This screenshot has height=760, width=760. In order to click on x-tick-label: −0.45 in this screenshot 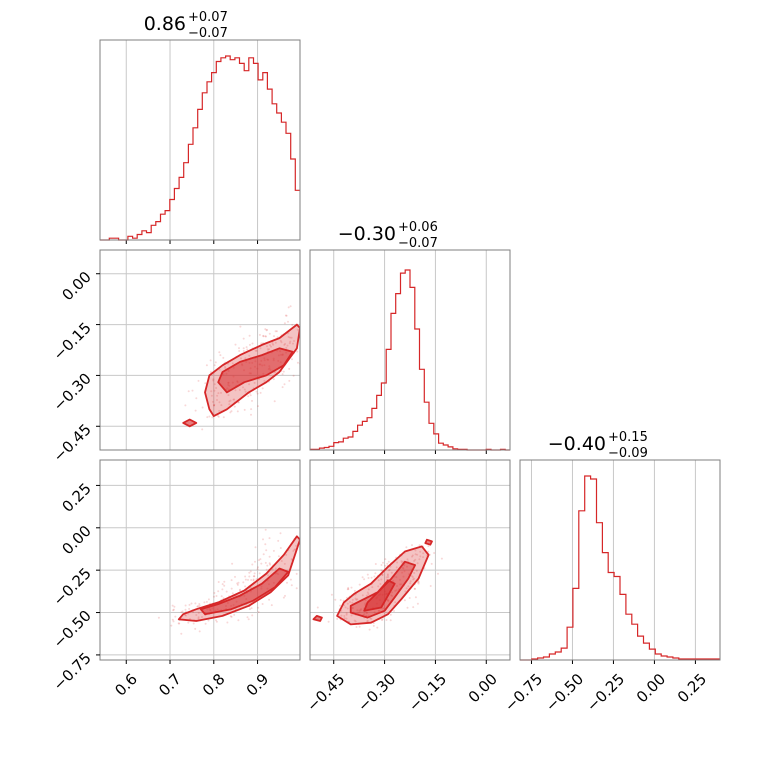, I will do `click(325, 692)`.